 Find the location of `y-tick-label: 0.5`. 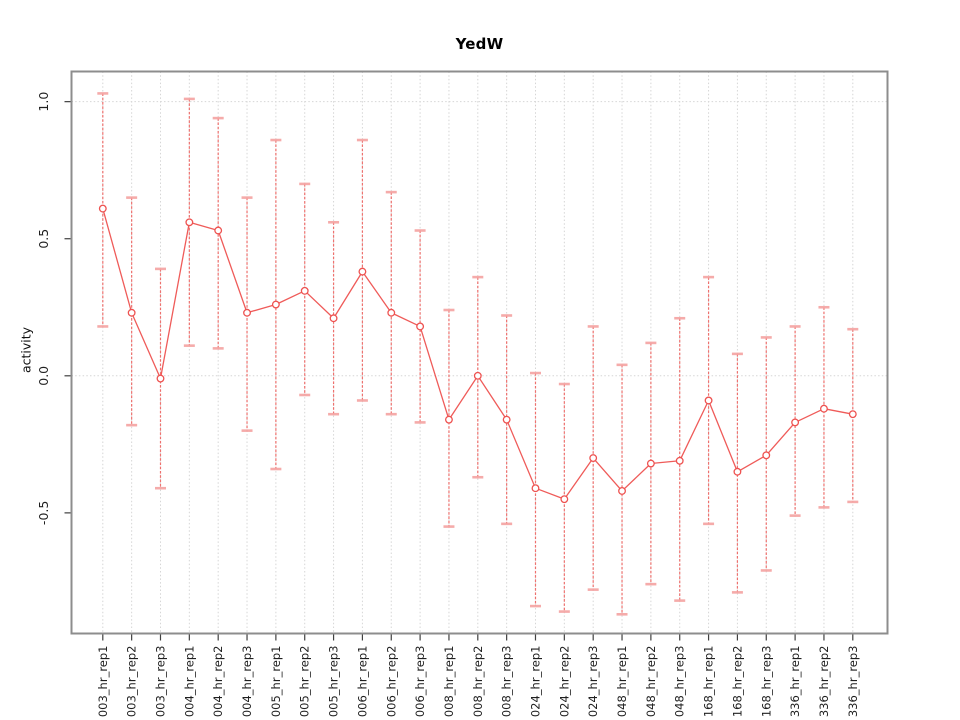

y-tick-label: 0.5 is located at coordinates (43, 239).